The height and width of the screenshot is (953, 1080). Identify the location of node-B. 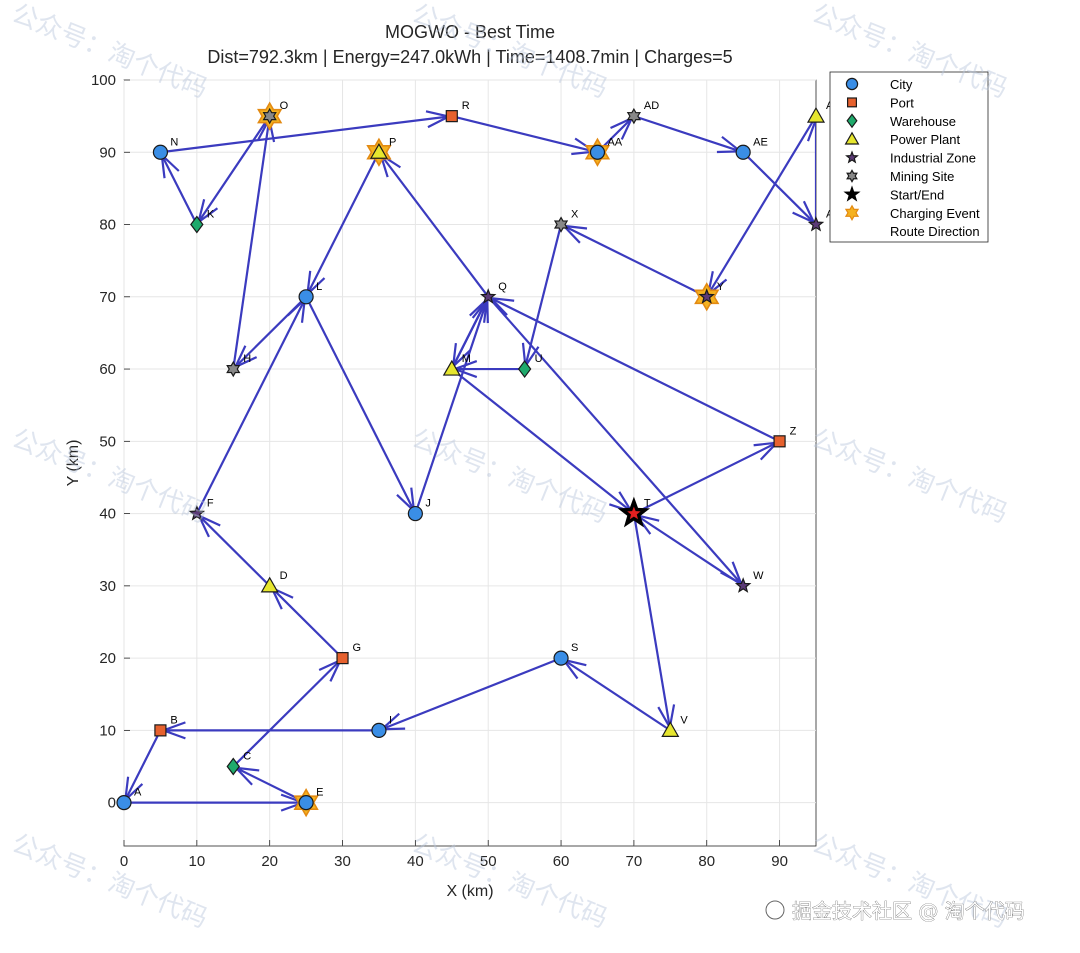
(160, 730).